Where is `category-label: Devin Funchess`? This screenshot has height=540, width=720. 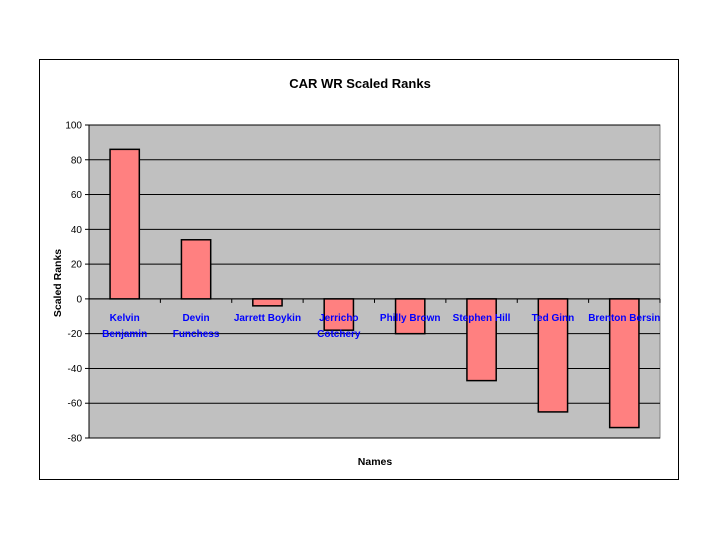 category-label: Devin Funchess is located at coordinates (196, 326).